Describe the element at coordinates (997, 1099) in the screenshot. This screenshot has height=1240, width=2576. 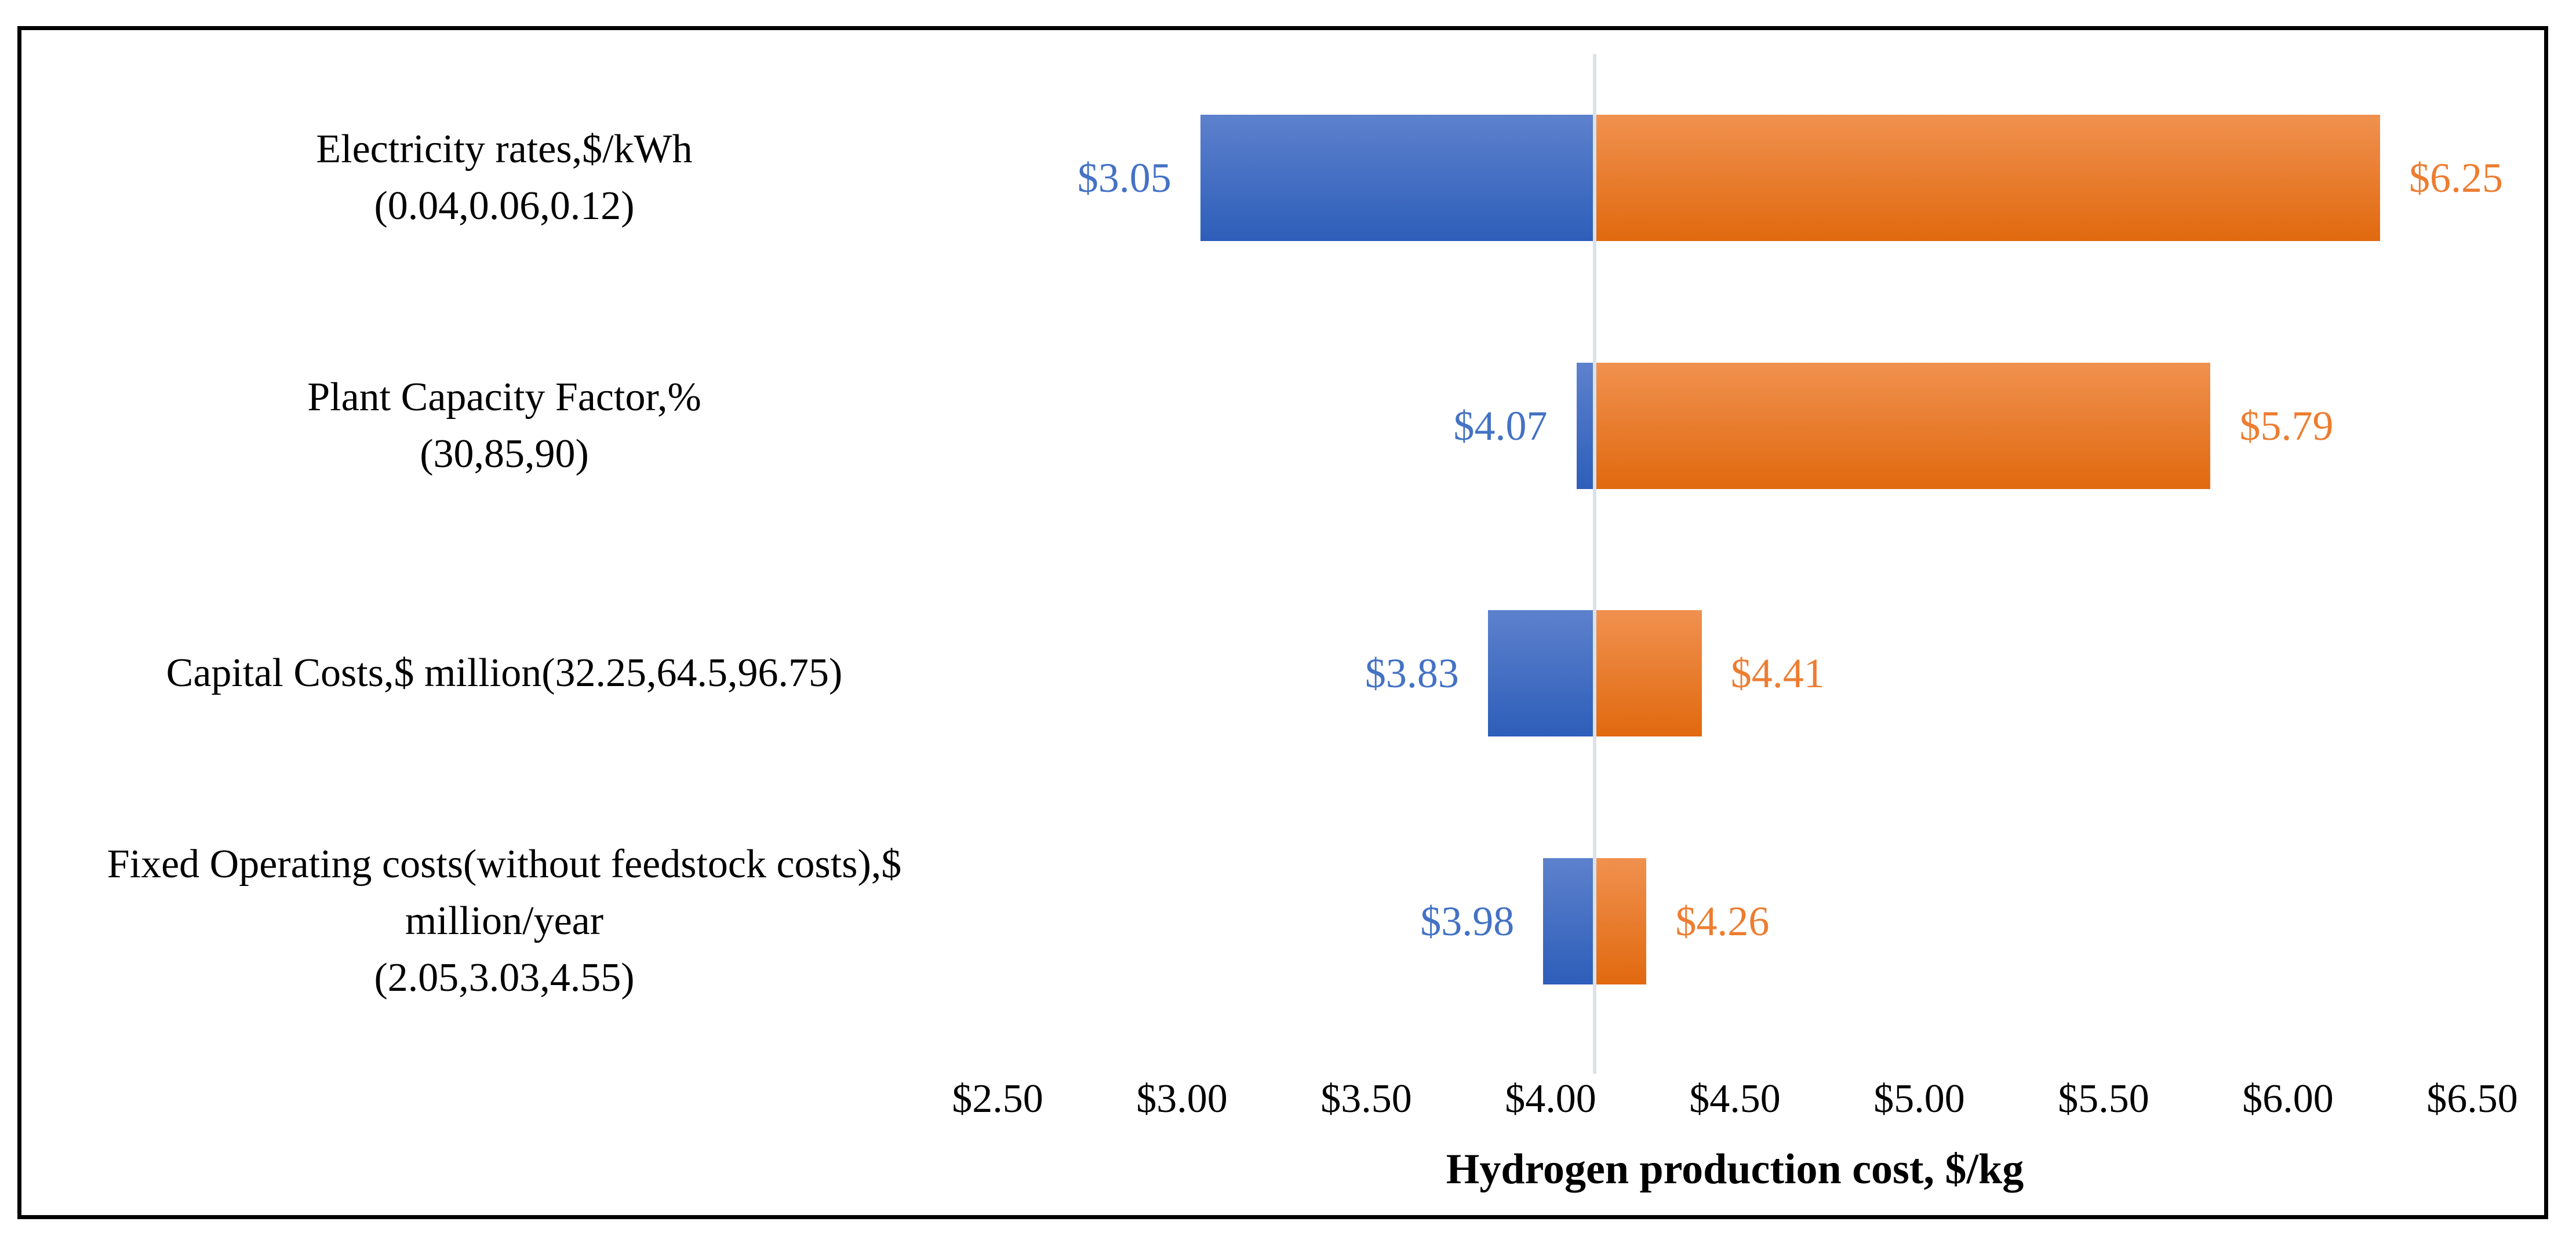
I see `x-axis-tick-label: $2.50` at that location.